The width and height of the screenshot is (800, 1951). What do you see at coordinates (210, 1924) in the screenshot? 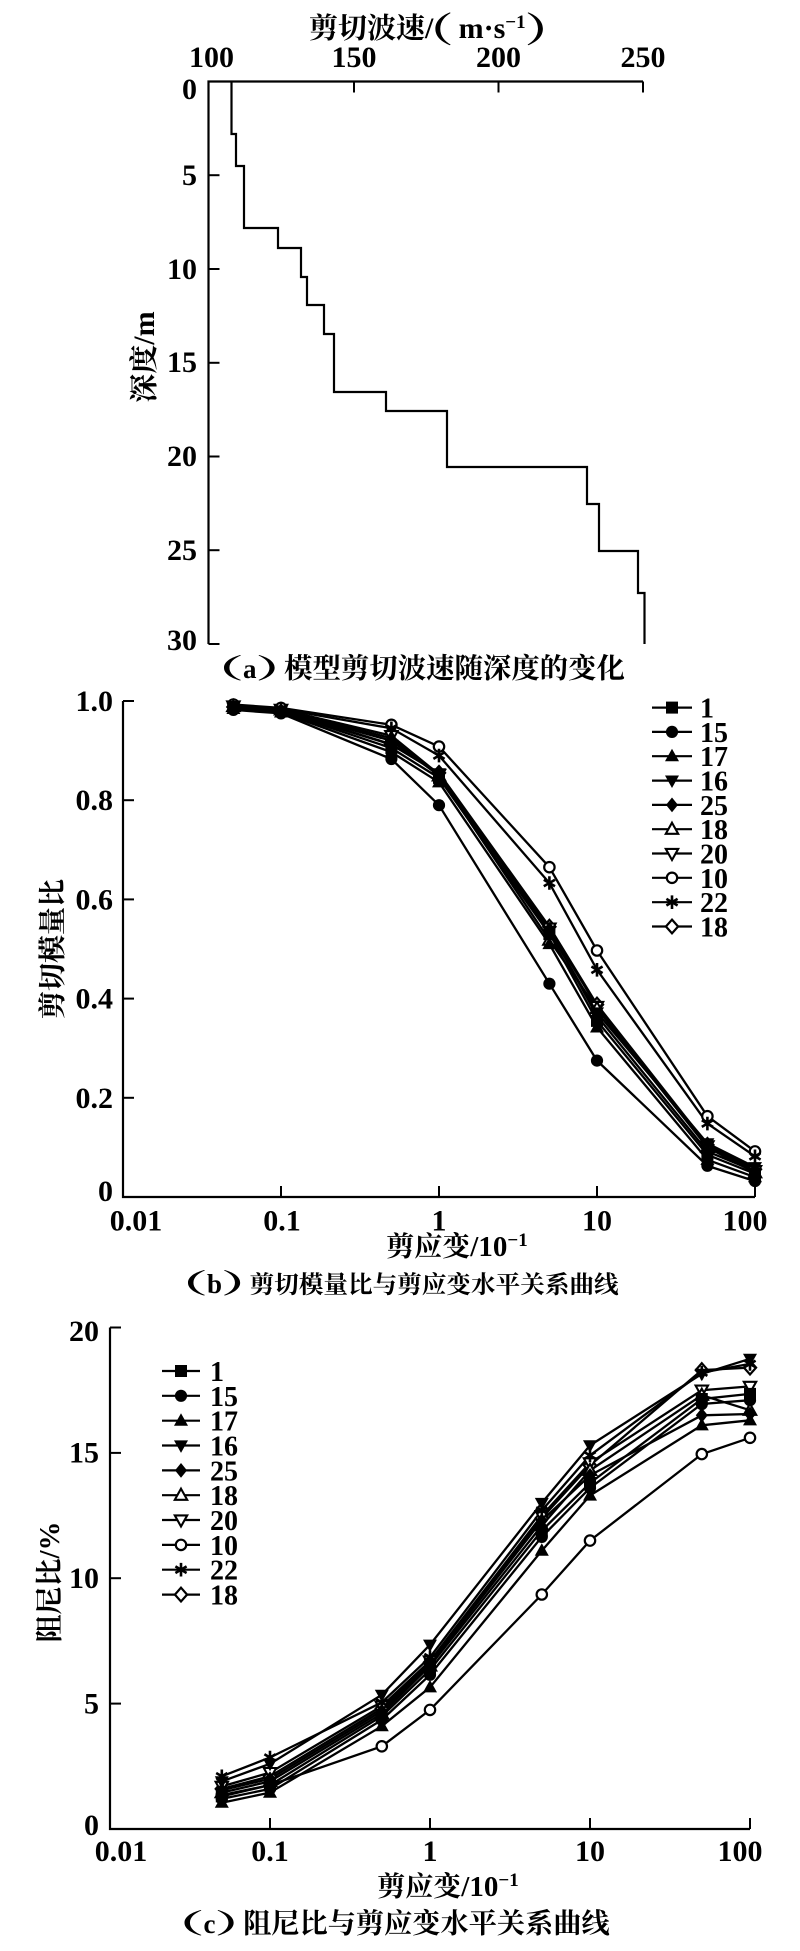
I see `svg-text: c` at bounding box center [210, 1924].